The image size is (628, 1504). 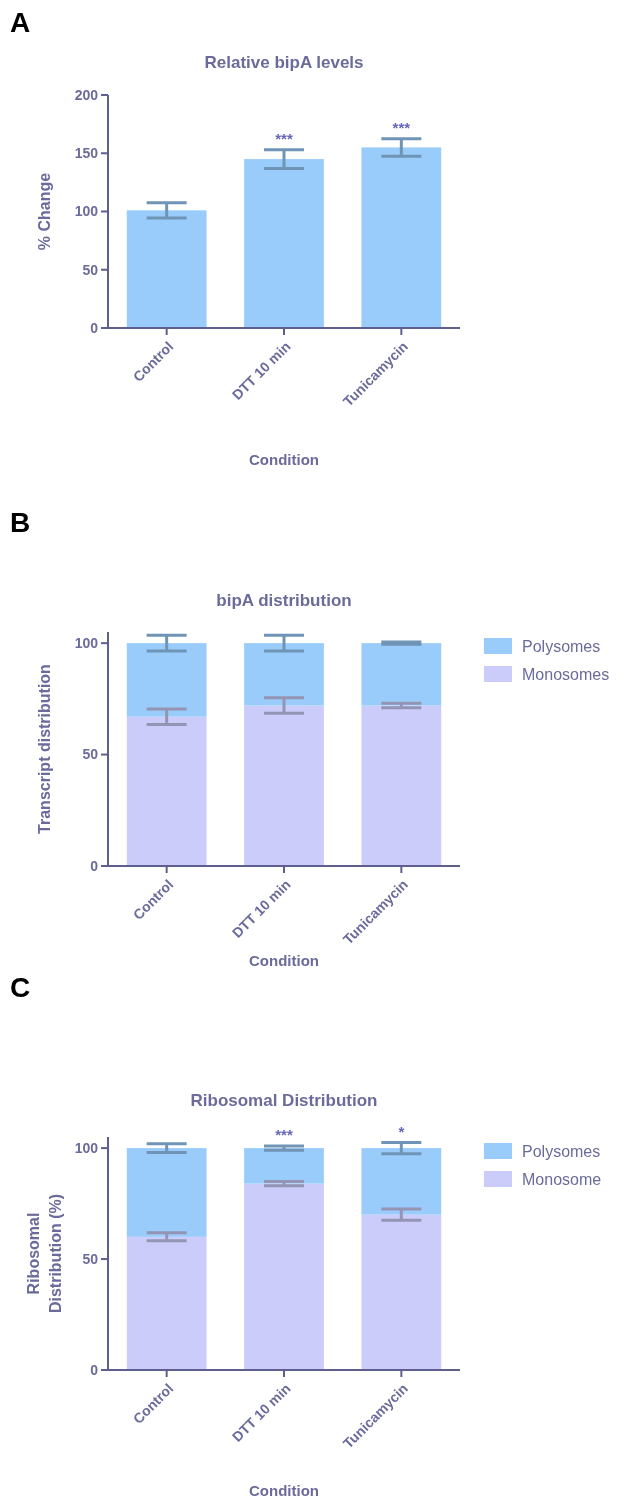 What do you see at coordinates (86, 94) in the screenshot?
I see `y-tick-label: 200` at bounding box center [86, 94].